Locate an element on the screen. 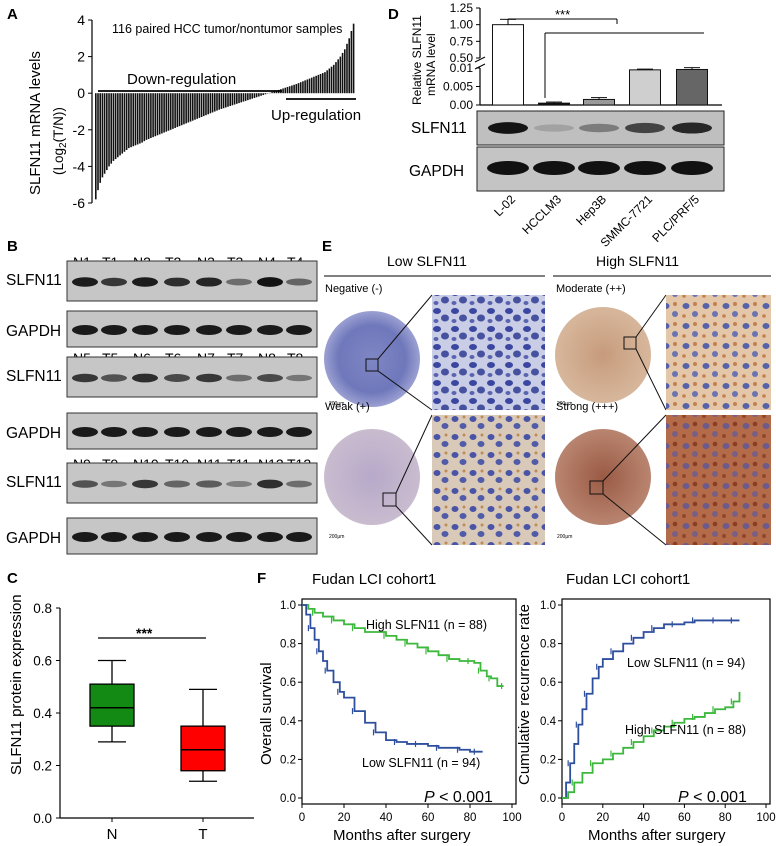 Image resolution: width=776 pixels, height=846 pixels. ihc-scale-moderate: 200μm is located at coordinates (564, 404).